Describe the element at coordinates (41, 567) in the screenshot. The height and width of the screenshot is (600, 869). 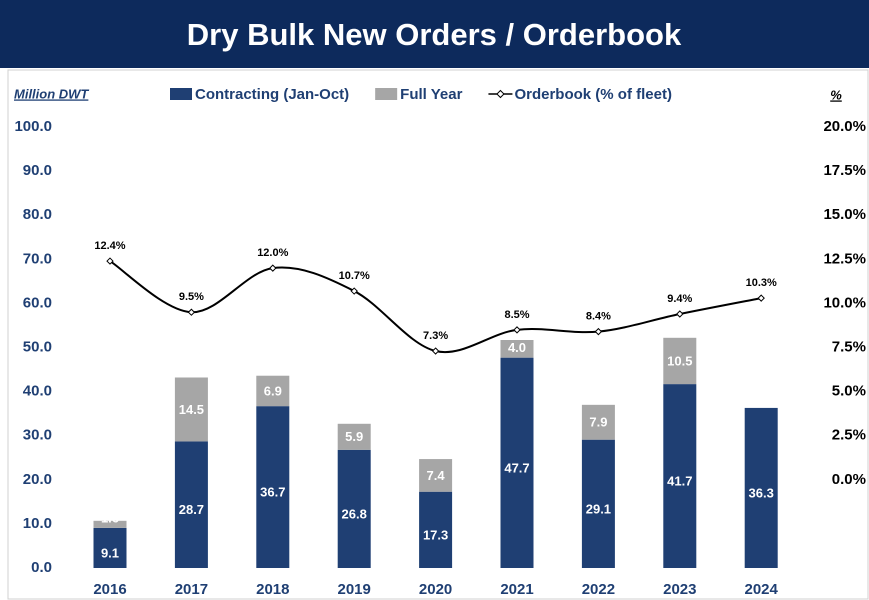
I see `y-tick-label: 0.0` at that location.